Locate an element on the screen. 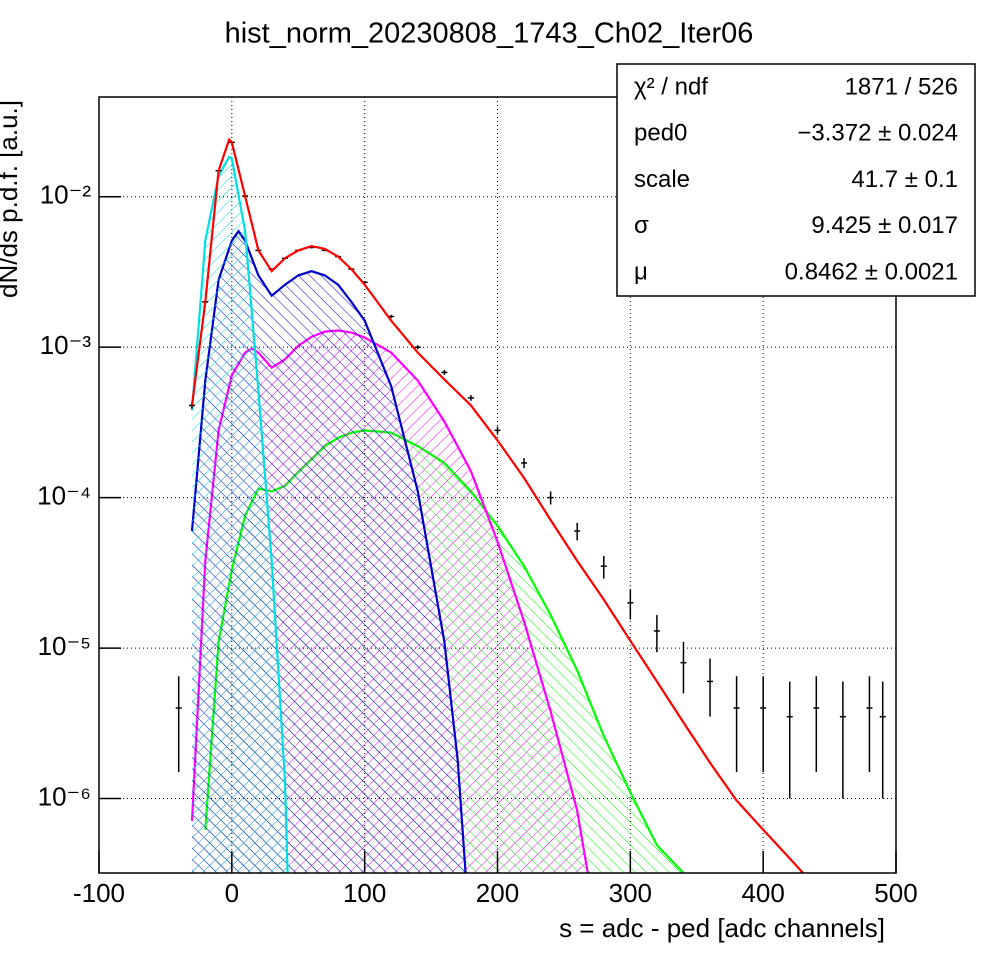 The image size is (996, 972). stats-frame is located at coordinates (796, 180).